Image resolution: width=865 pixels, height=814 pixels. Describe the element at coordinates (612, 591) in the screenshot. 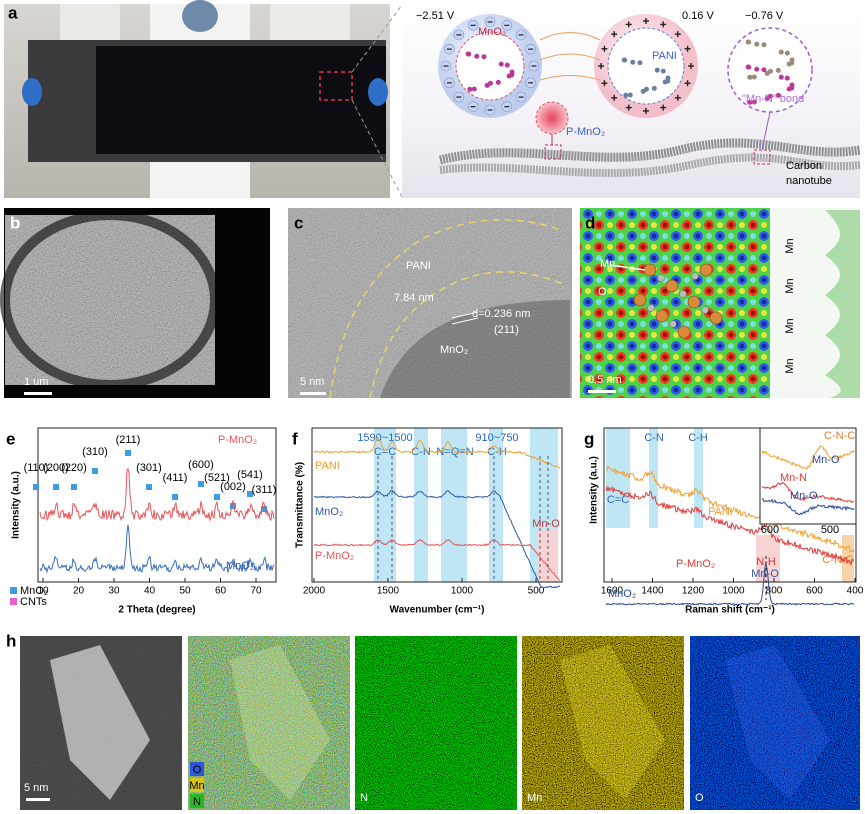

I see `x-tick-label: 1600` at that location.